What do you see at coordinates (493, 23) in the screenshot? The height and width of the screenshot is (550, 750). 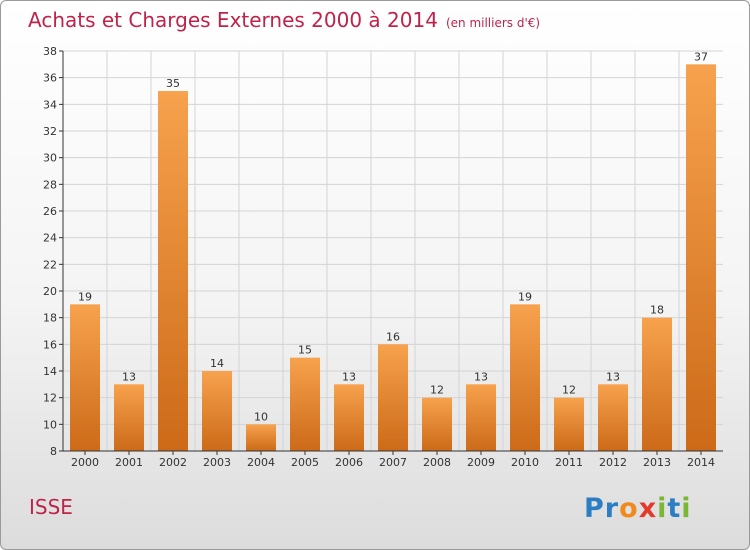 I see `chart-subtitle: (en milliers d'€)` at bounding box center [493, 23].